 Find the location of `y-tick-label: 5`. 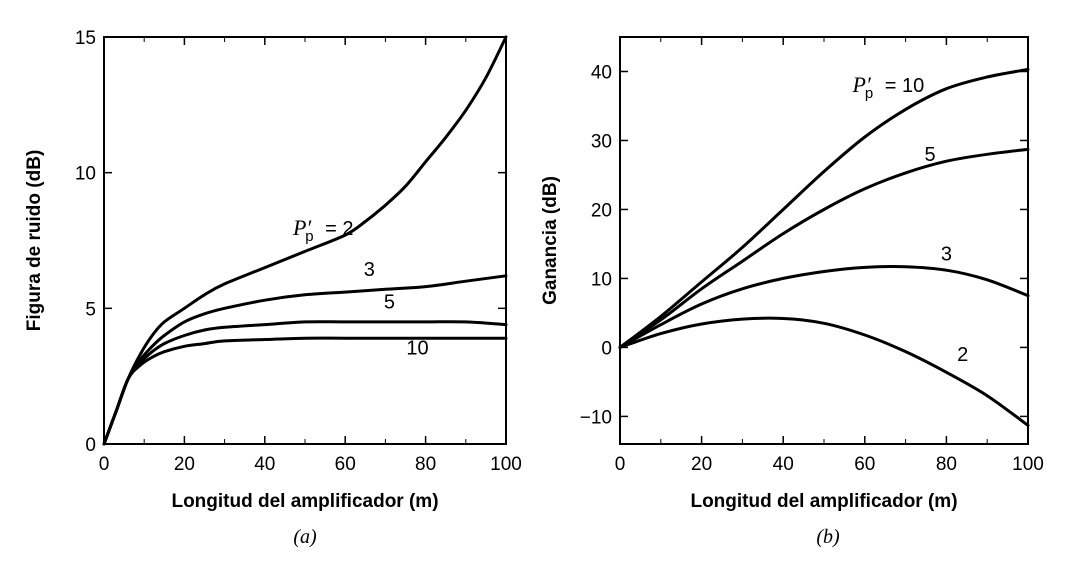

y-tick-label: 5 is located at coordinates (90, 309).